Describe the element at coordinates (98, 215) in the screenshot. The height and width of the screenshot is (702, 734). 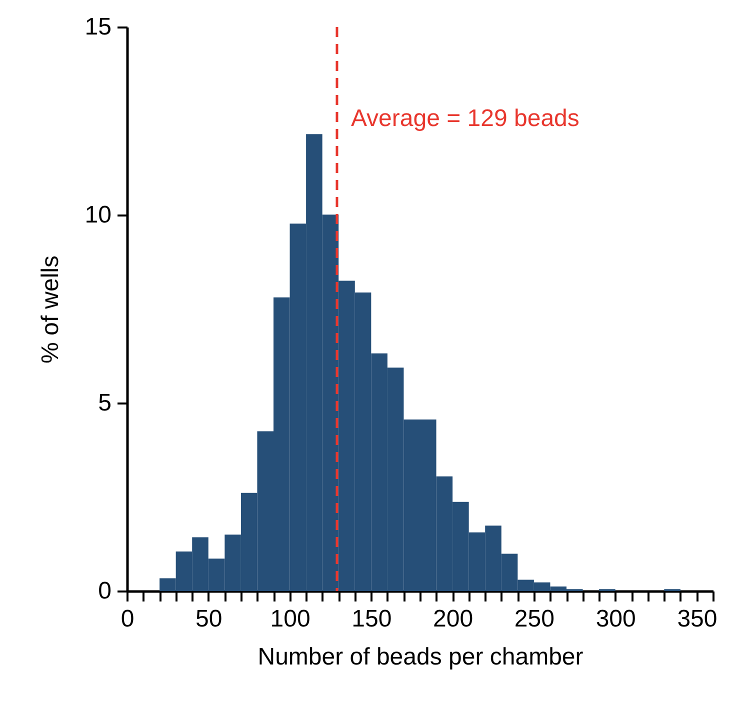
I see `y-tick-label: 10` at that location.